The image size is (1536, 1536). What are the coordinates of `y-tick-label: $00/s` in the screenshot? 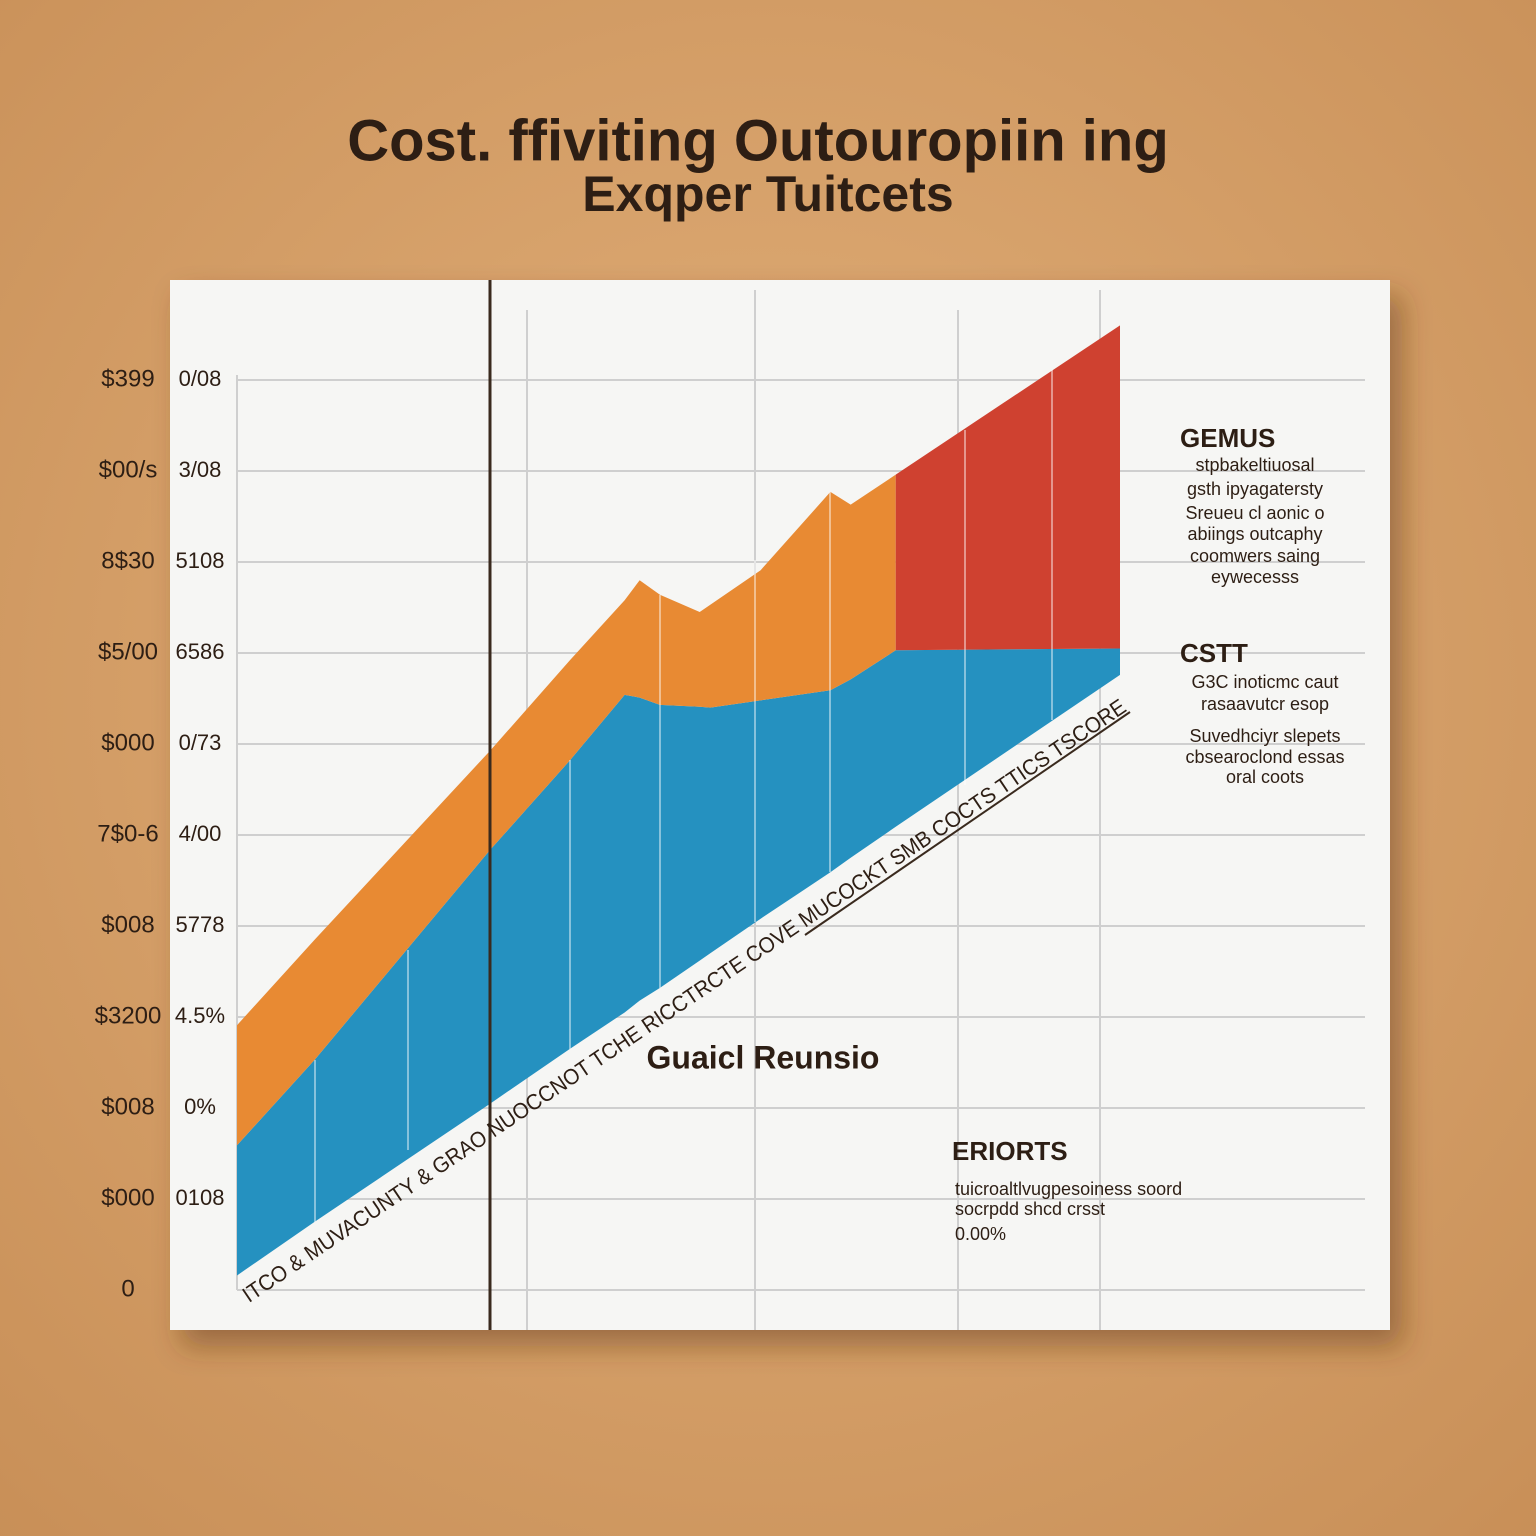 It's located at (128, 469).